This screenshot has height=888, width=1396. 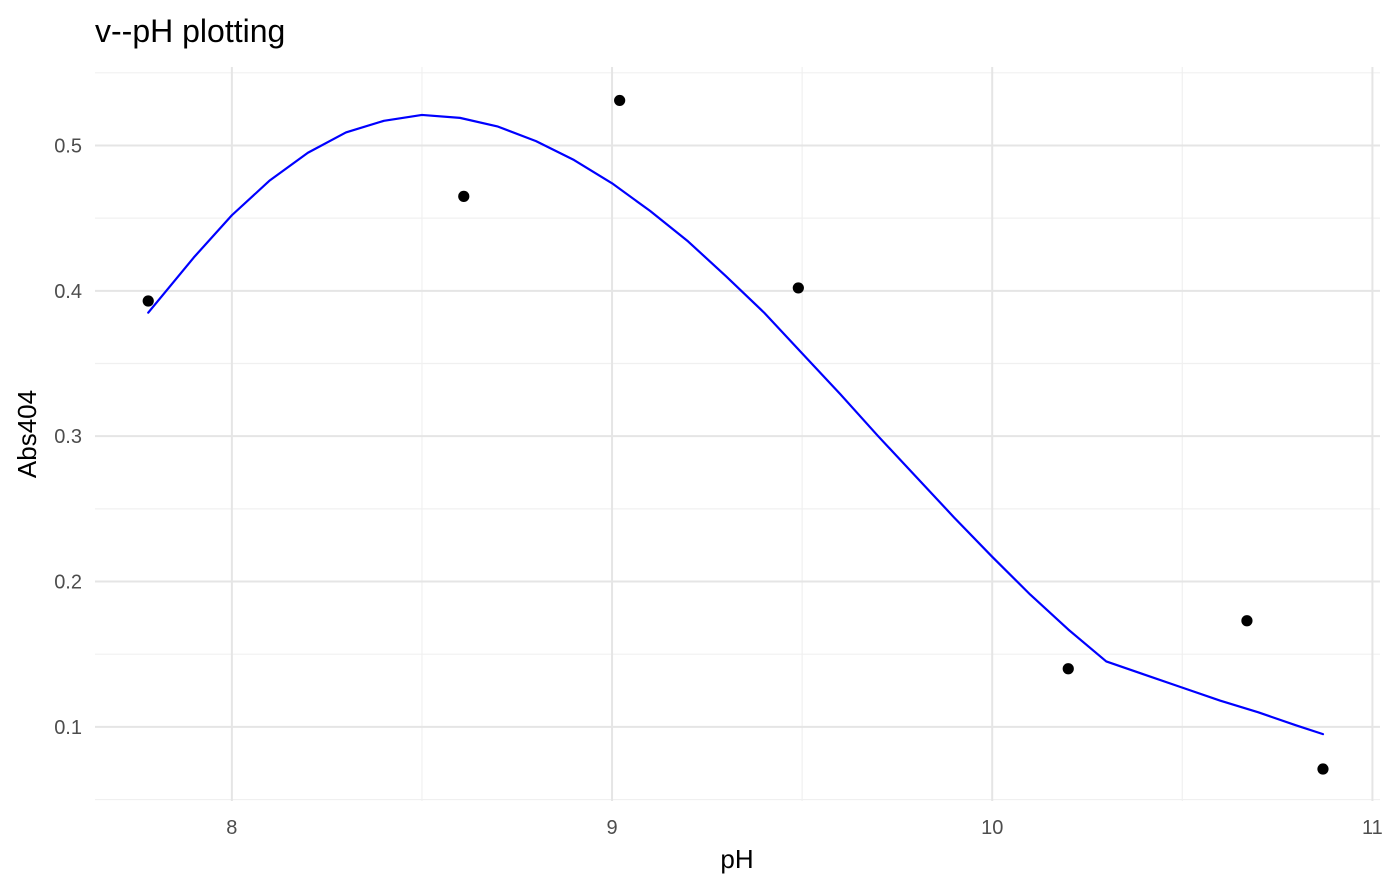 I want to click on y-tick-label: 0.4, so click(x=68, y=292).